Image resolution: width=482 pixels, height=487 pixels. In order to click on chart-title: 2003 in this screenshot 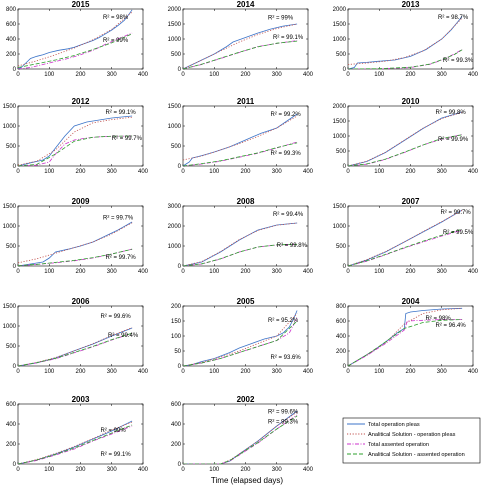, I will do `click(81, 399)`.